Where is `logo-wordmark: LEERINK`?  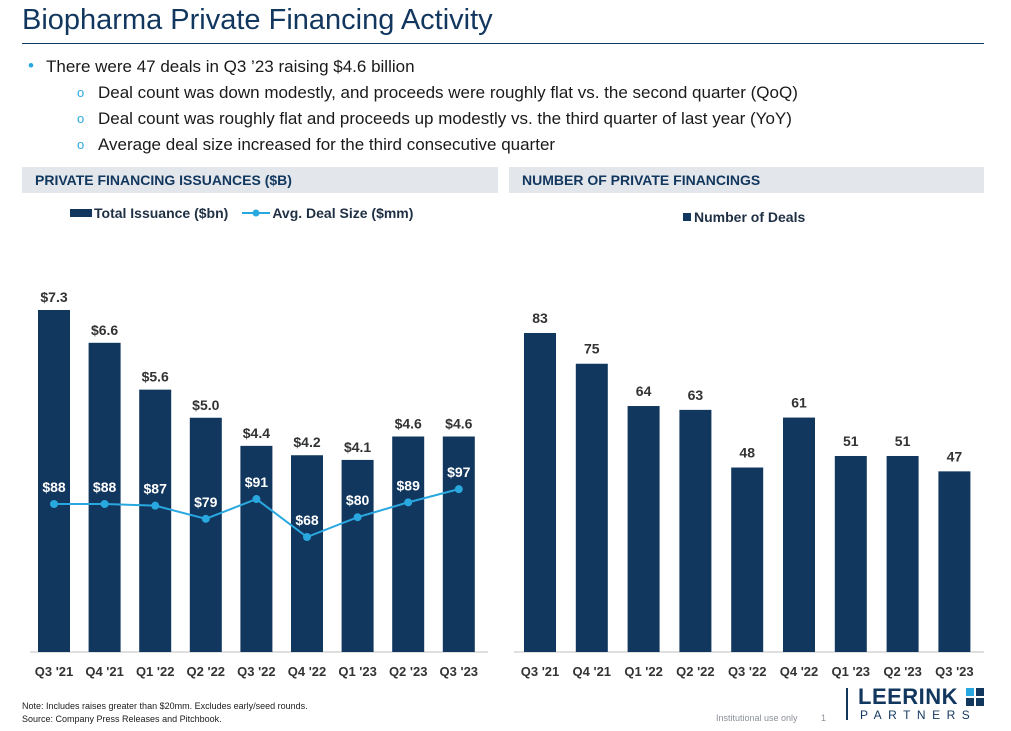 logo-wordmark: LEERINK is located at coordinates (908, 696).